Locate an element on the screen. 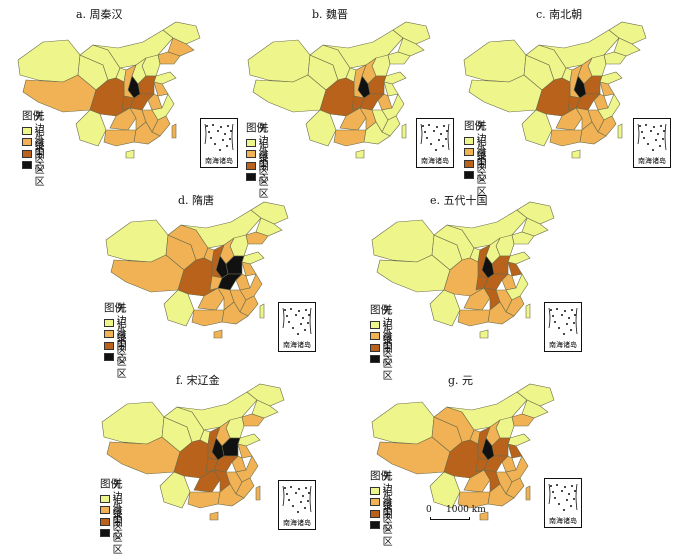  scale-label: 1000 km is located at coordinates (466, 510).